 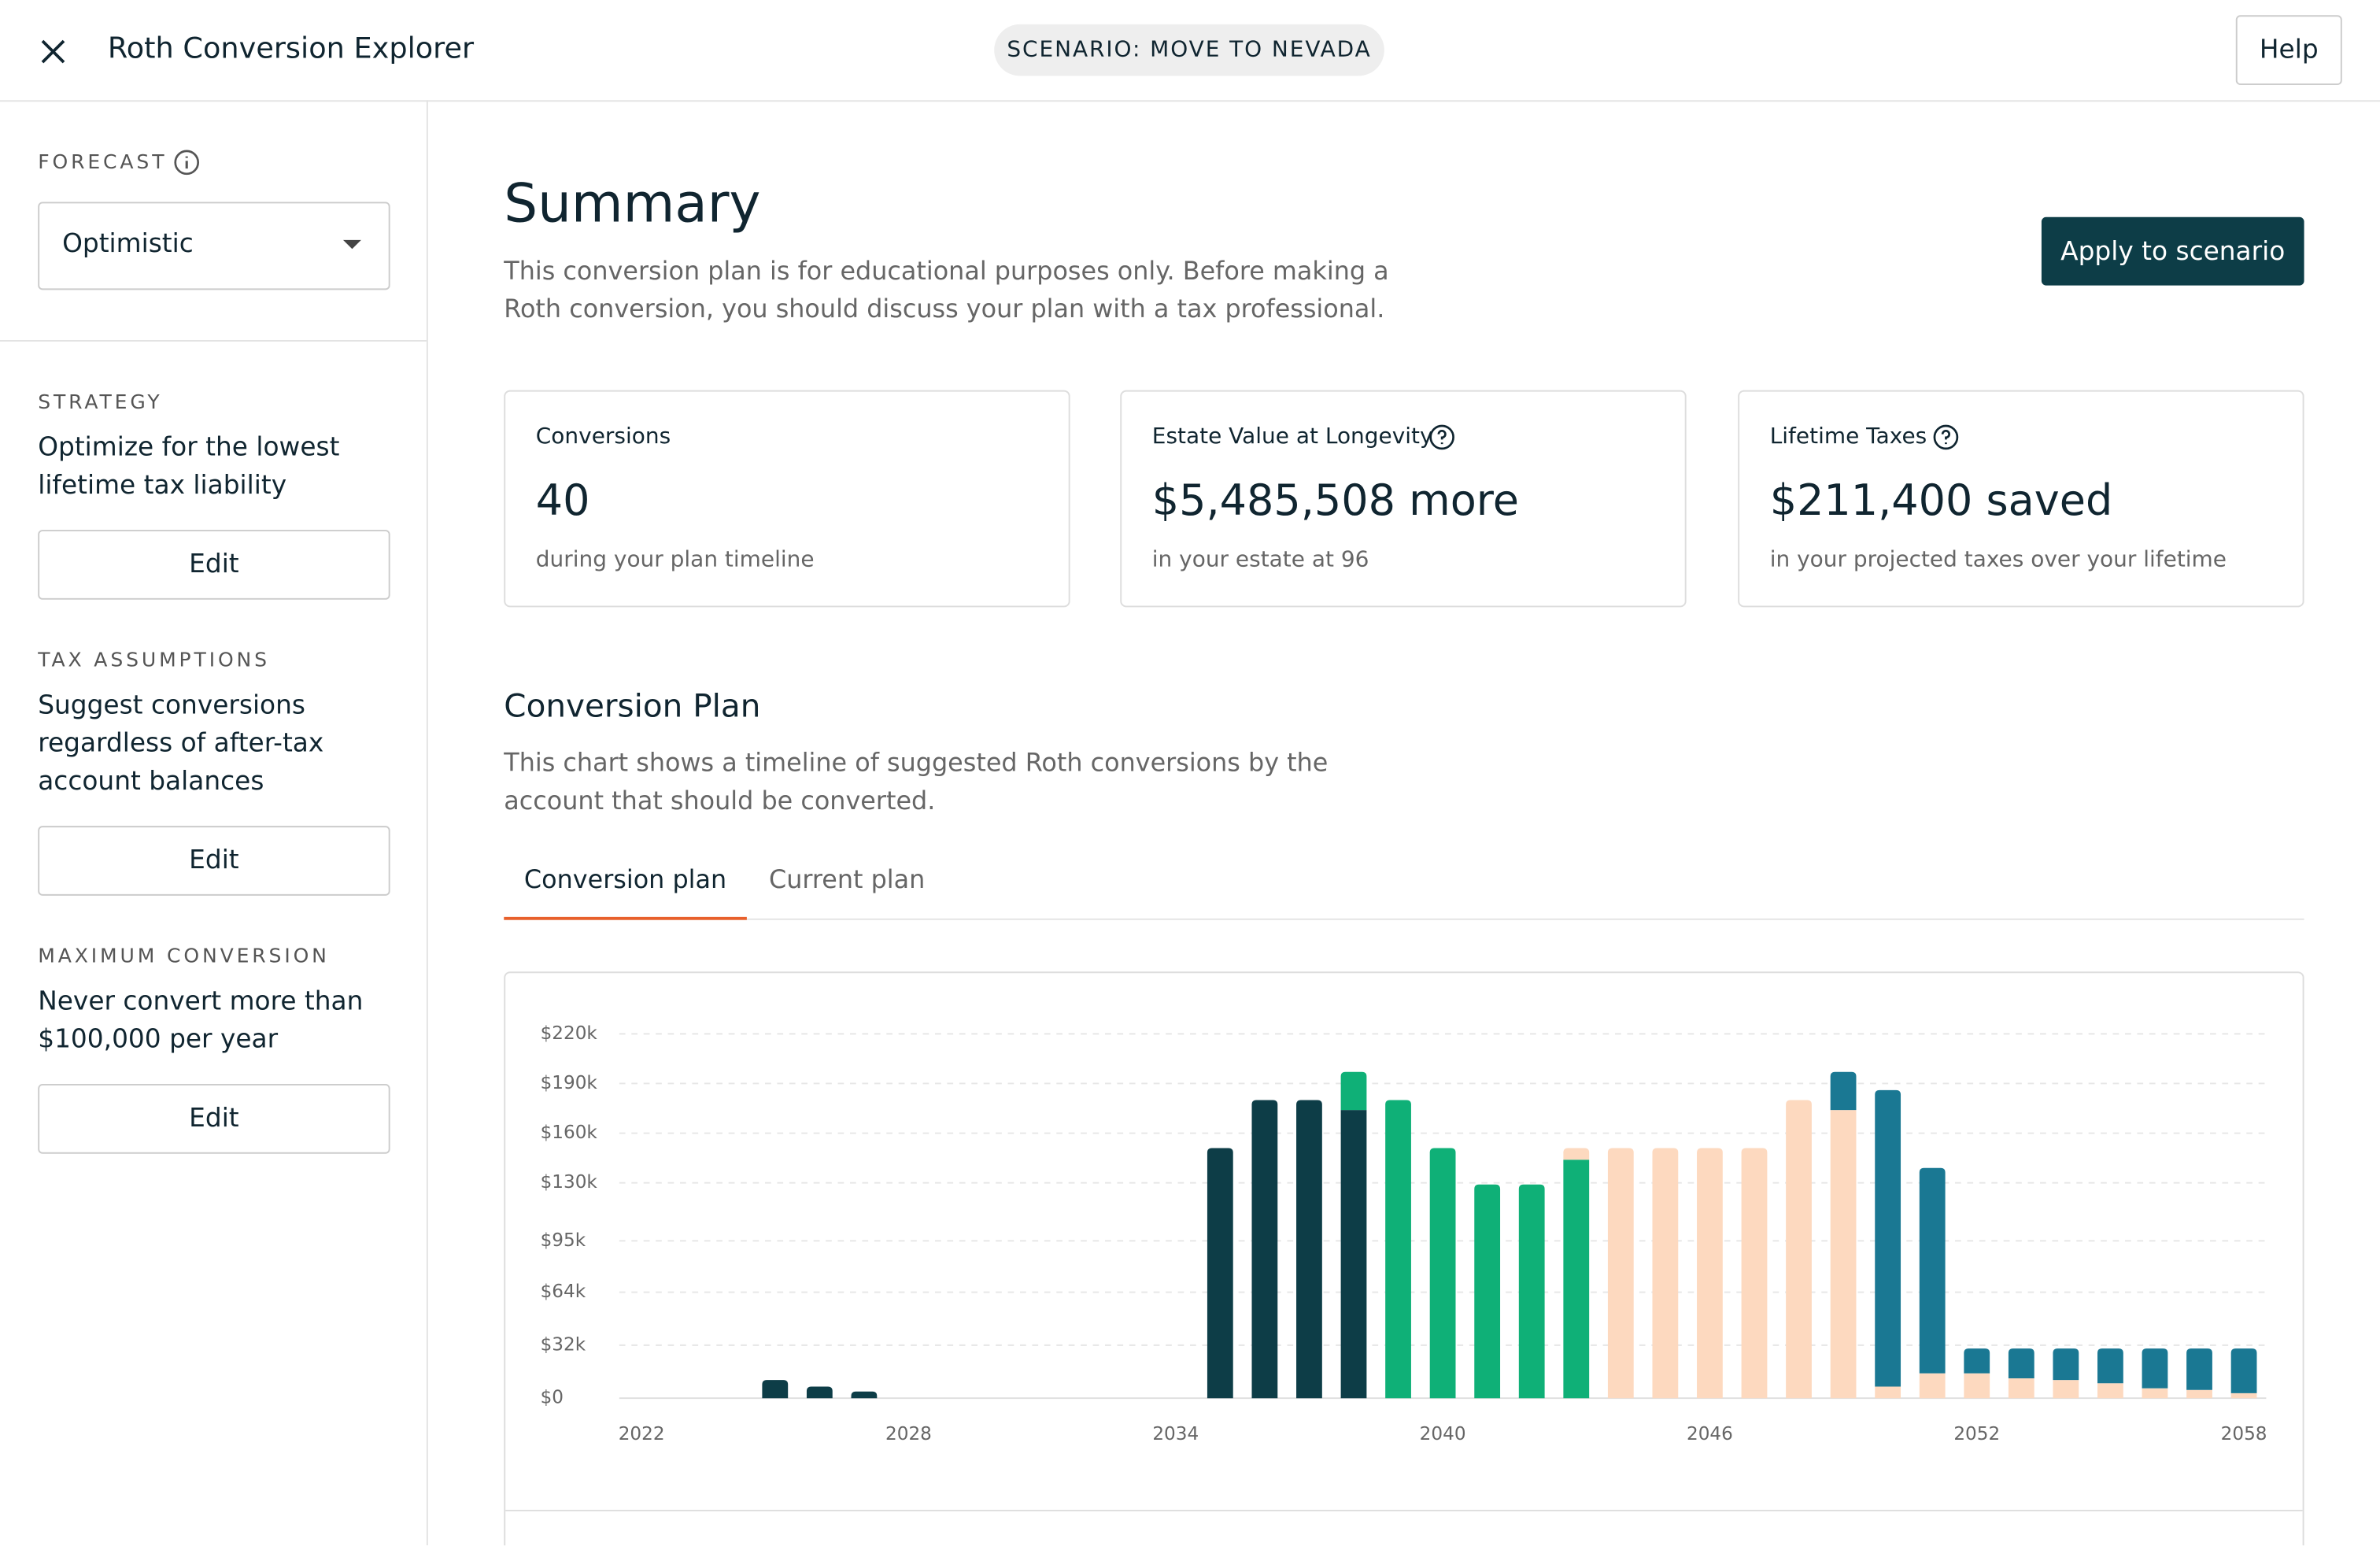 What do you see at coordinates (563, 1344) in the screenshot?
I see `y-tick-label: $32k` at bounding box center [563, 1344].